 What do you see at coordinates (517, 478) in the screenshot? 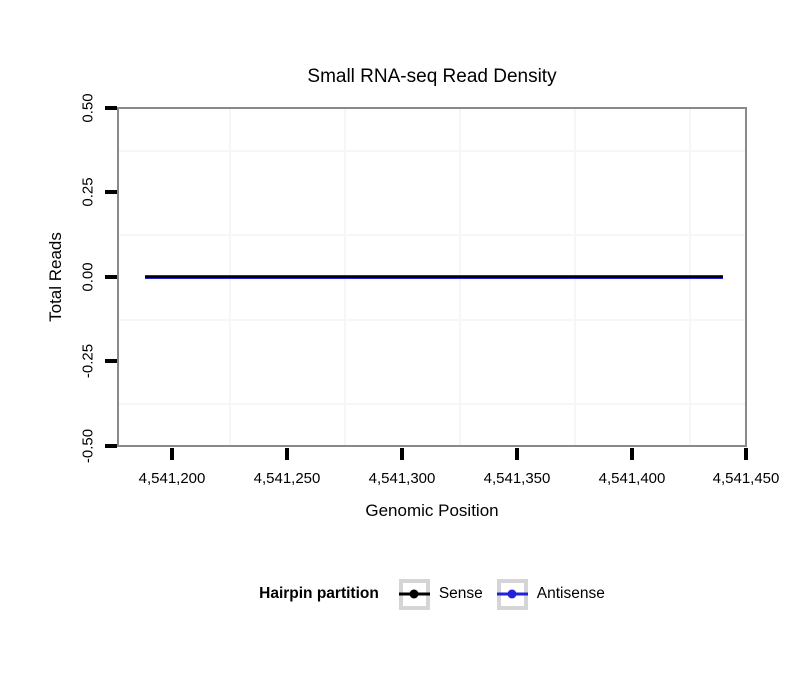
I see `x-tick-label: 4,541,350` at bounding box center [517, 478].